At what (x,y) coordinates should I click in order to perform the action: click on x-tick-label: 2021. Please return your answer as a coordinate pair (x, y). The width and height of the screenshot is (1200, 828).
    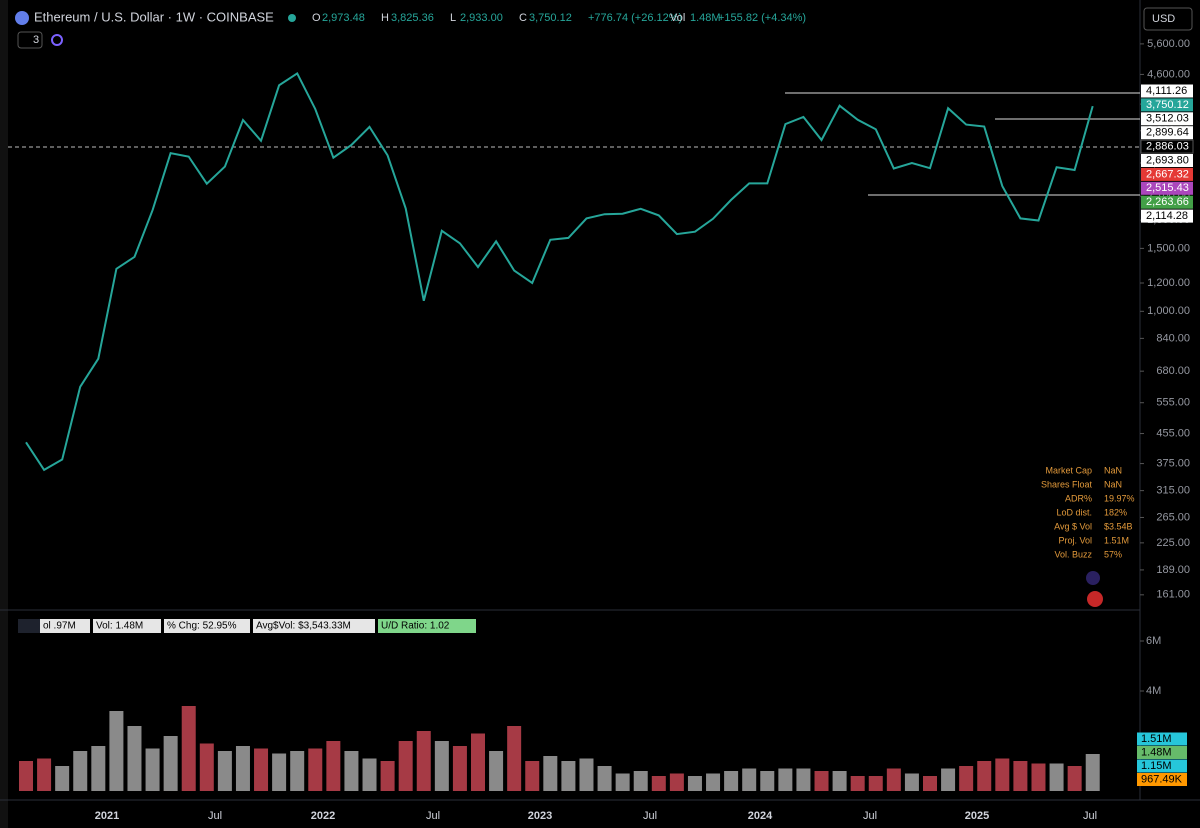
    Looking at the image, I should click on (107, 816).